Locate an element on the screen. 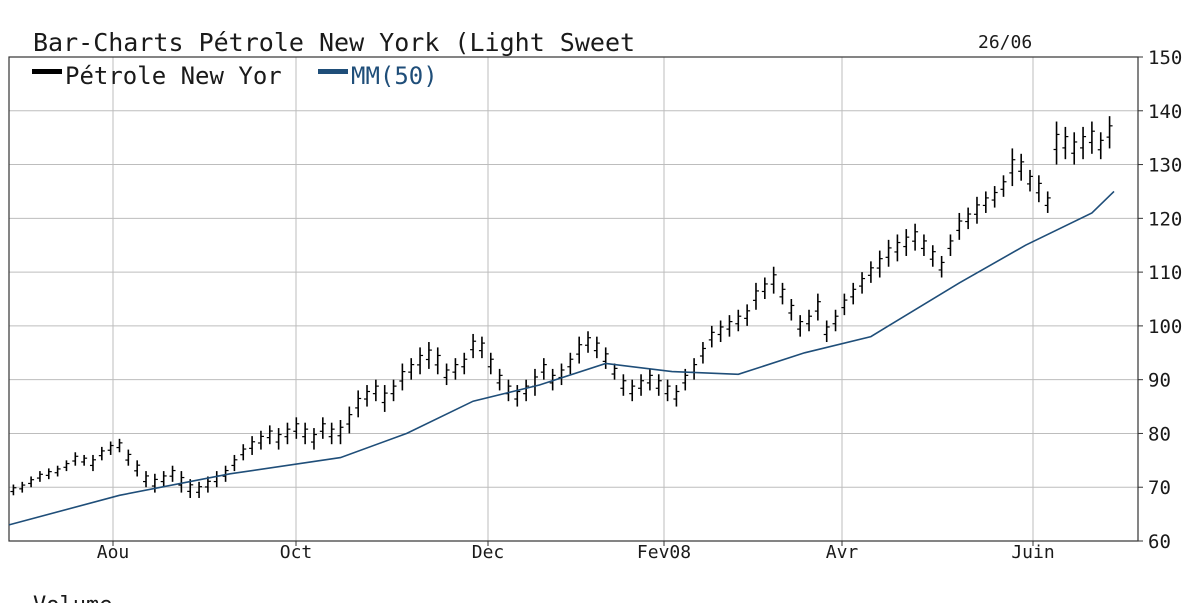 This screenshot has height=603, width=1200. x-tick-label: Avr is located at coordinates (842, 552).